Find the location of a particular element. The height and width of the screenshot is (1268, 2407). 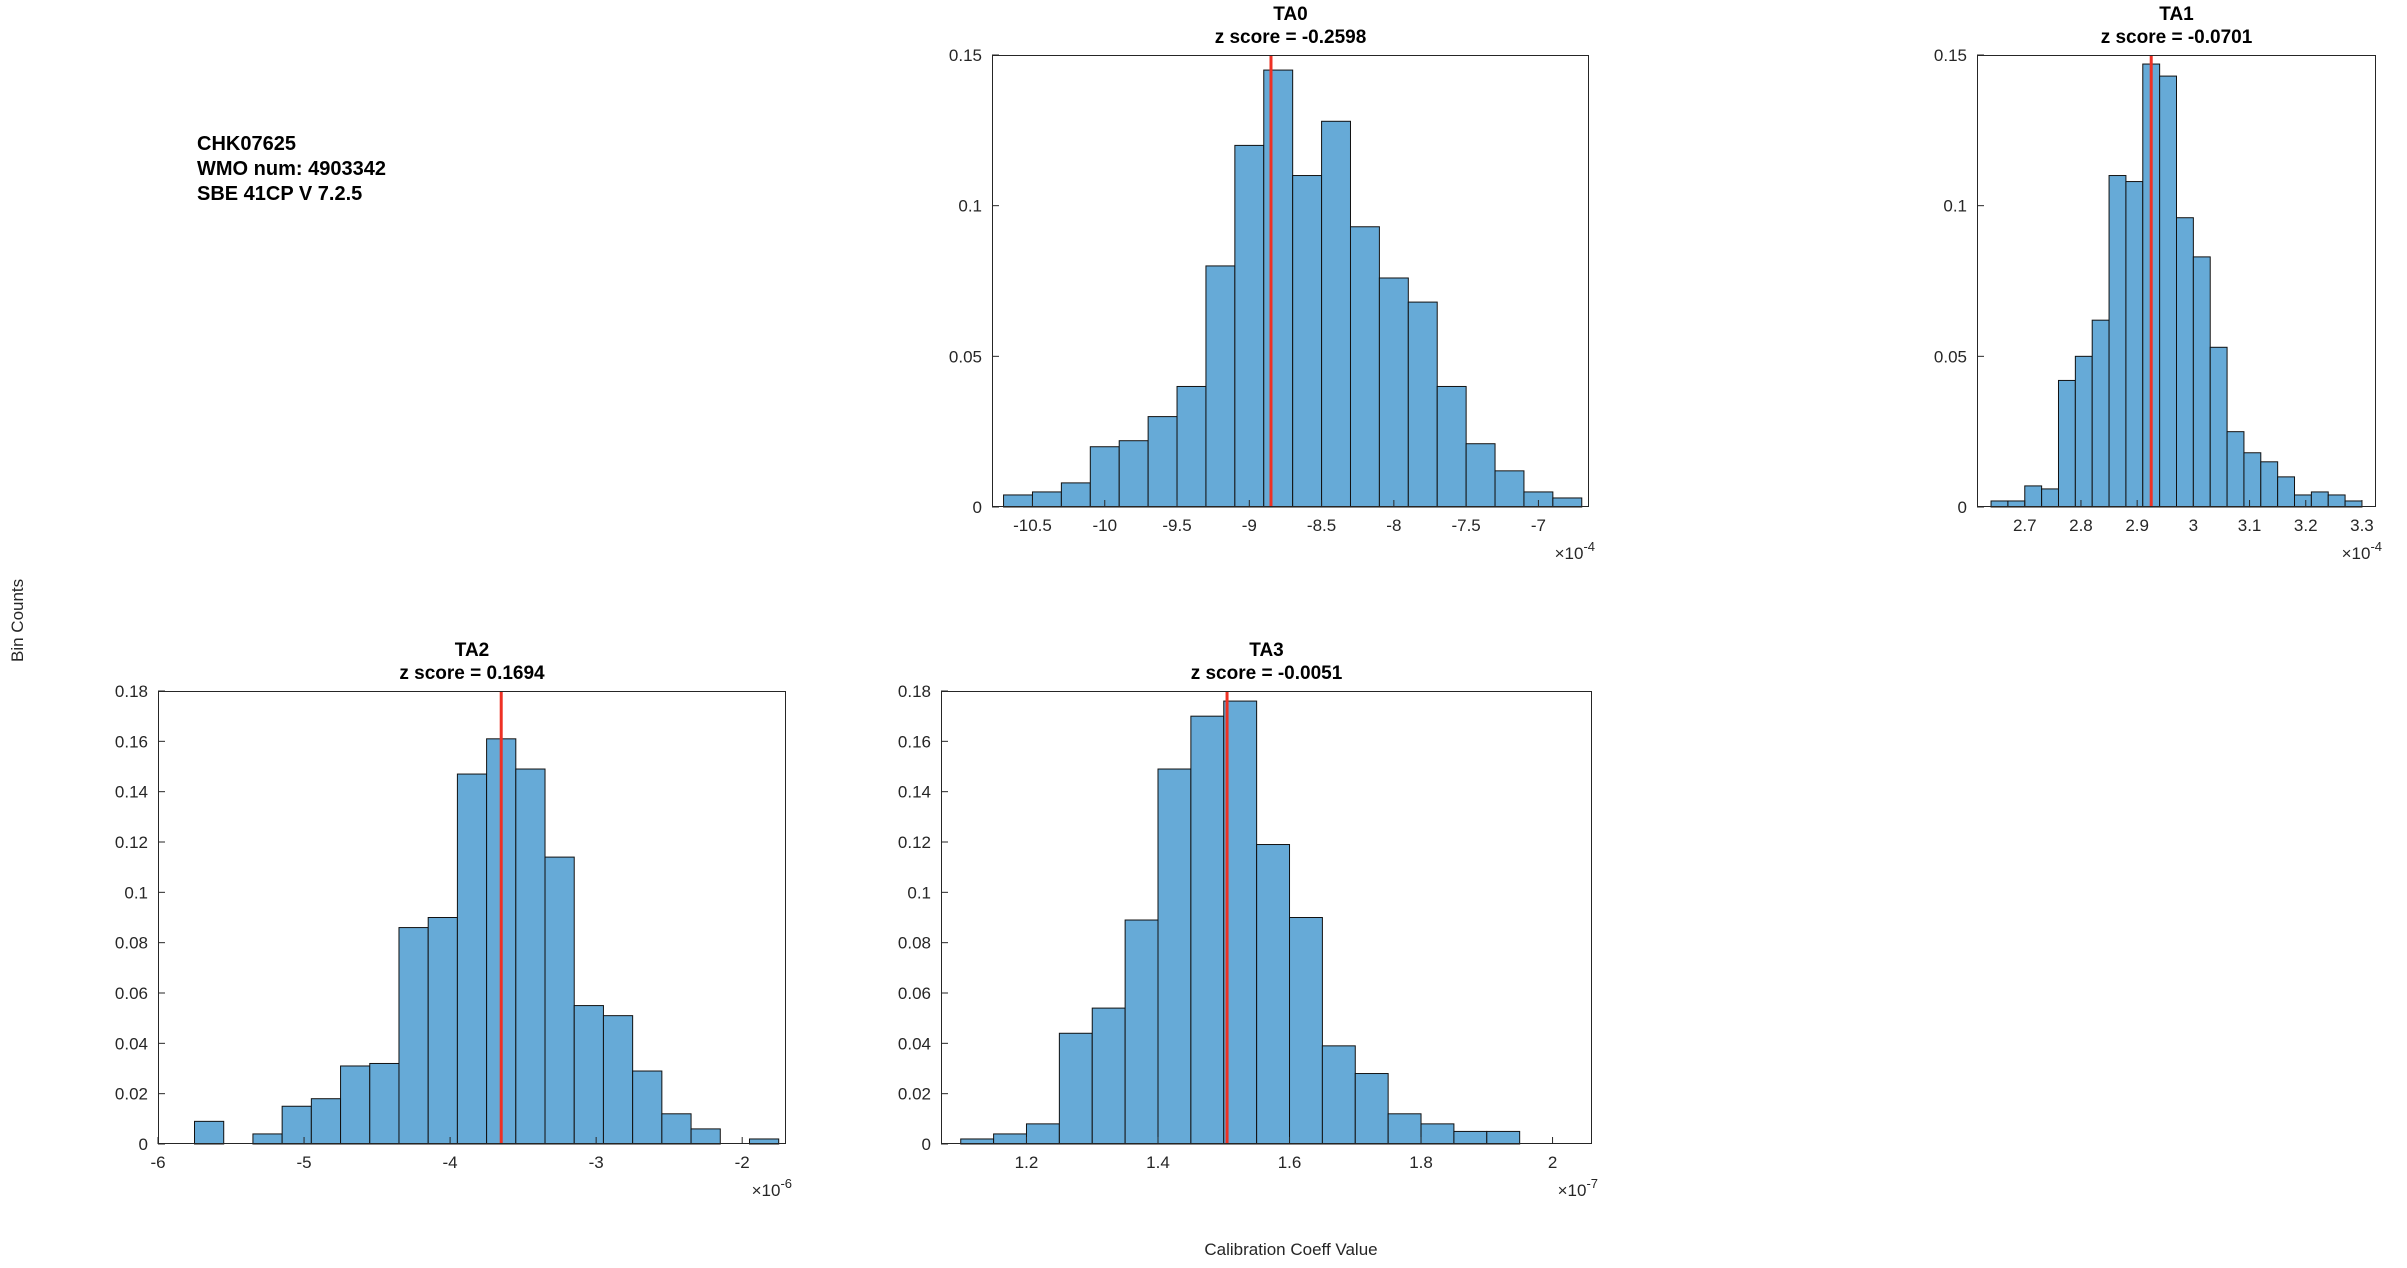

x-tick-label: 1.2 is located at coordinates (1027, 1162).